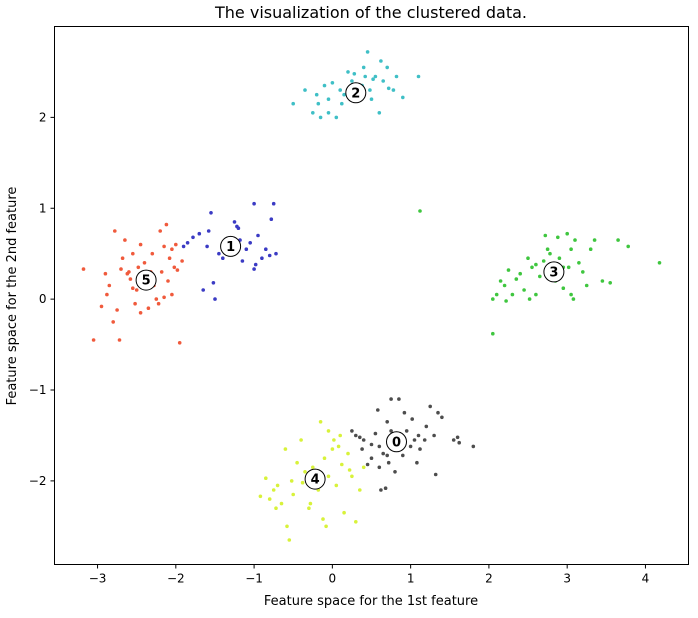  I want to click on y-tick-label: 2, so click(43, 117).